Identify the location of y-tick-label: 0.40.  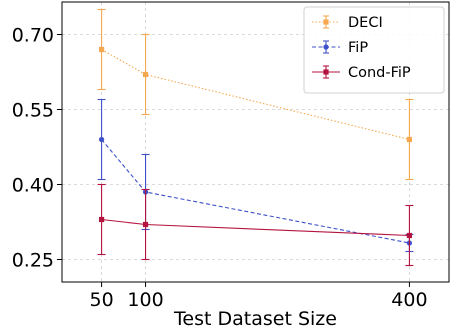
(33, 186).